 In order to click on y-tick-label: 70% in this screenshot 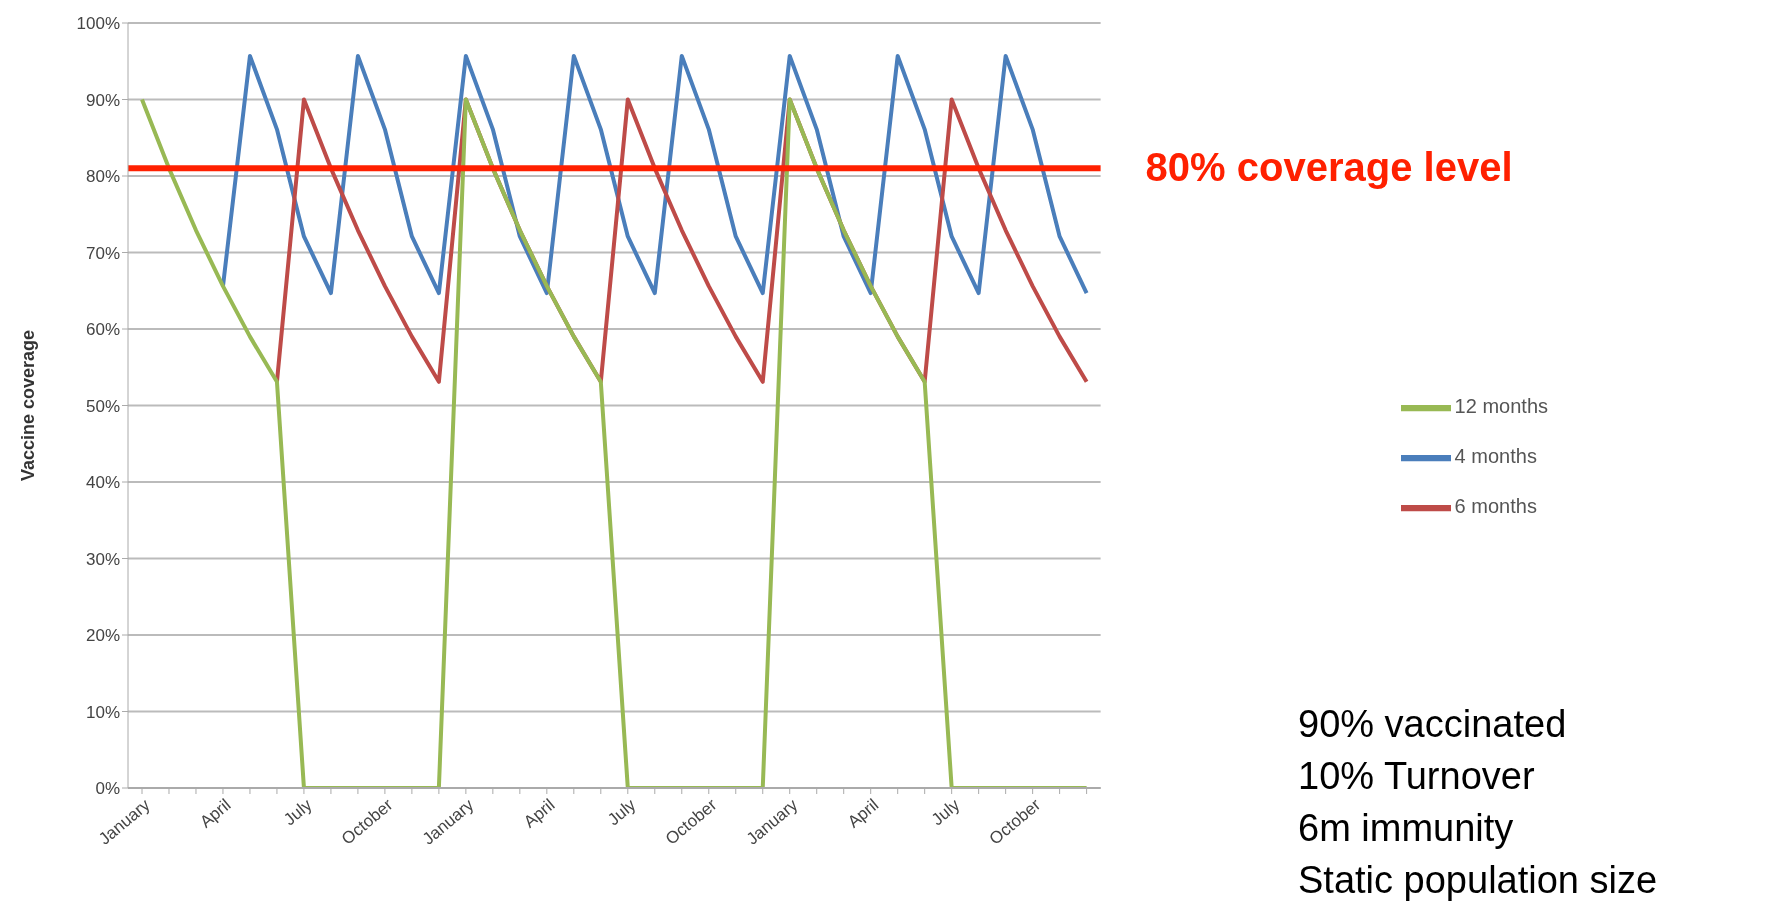, I will do `click(102, 253)`.